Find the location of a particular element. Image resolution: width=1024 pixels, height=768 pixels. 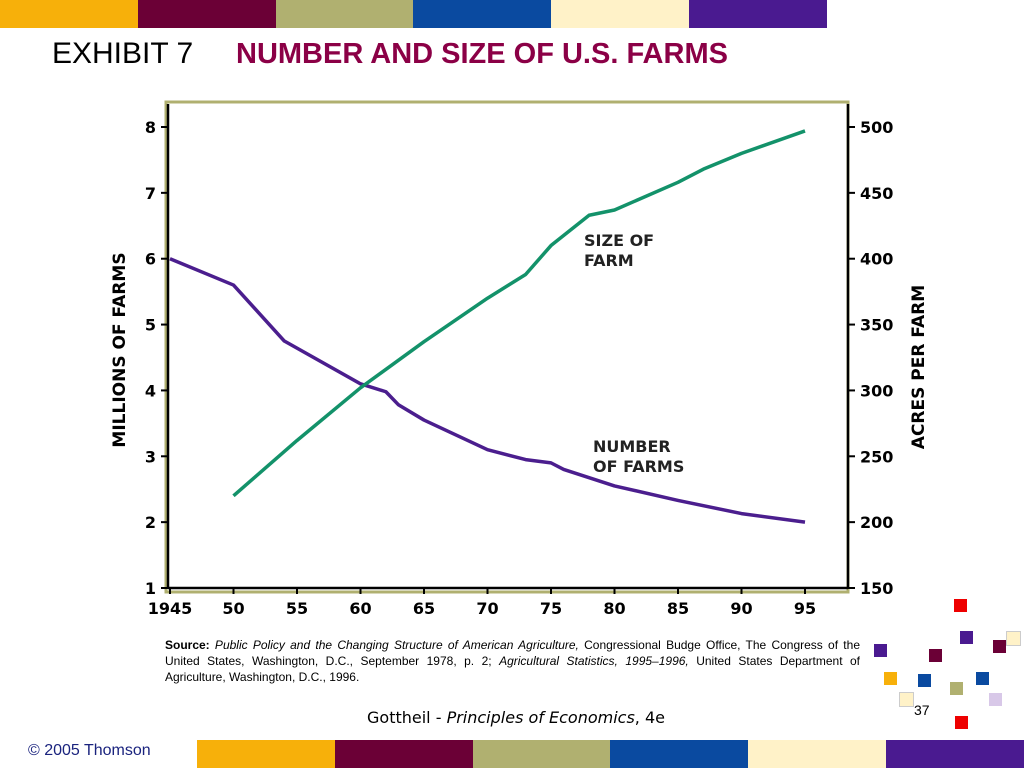

y2-tick-label: 400 is located at coordinates (876, 259).